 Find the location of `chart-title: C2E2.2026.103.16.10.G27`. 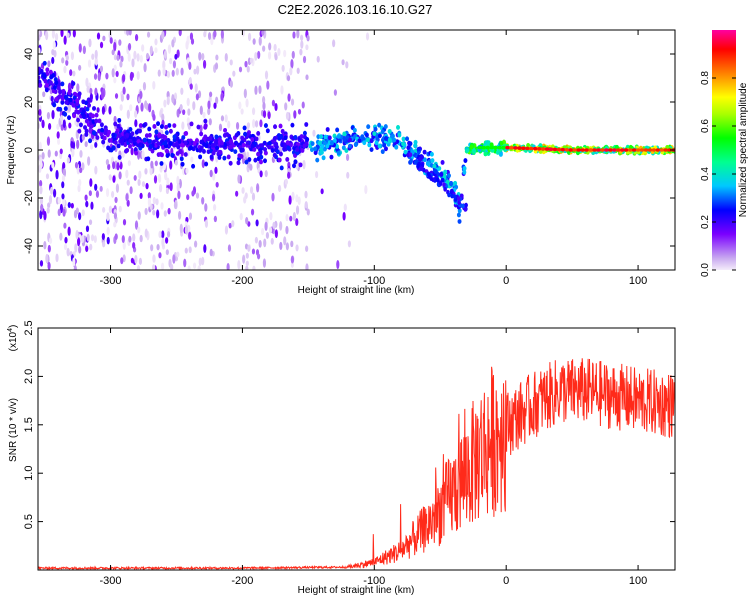

chart-title: C2E2.2026.103.16.10.G27 is located at coordinates (355, 9).